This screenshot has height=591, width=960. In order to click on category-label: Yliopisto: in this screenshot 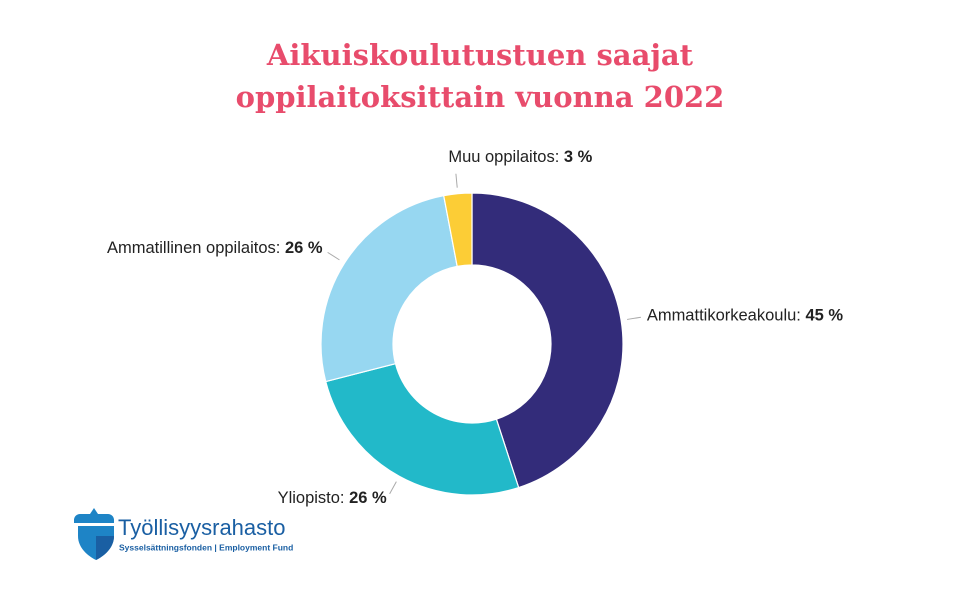, I will do `click(311, 498)`.